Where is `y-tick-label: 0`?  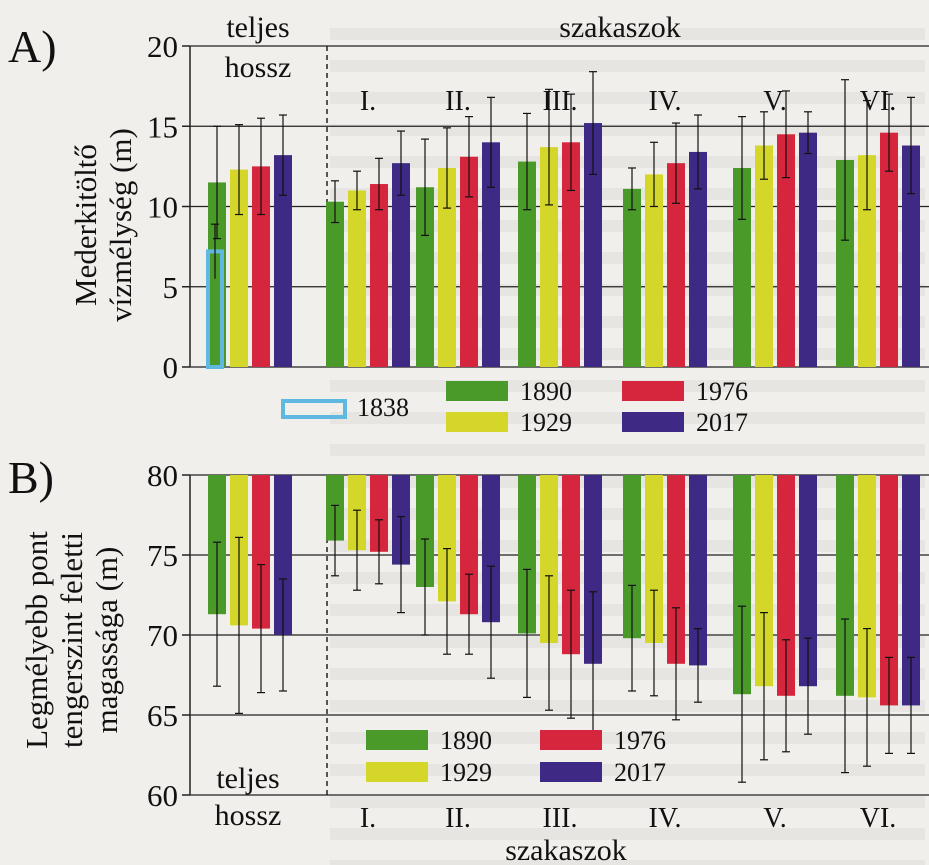 y-tick-label: 0 is located at coordinates (171, 367).